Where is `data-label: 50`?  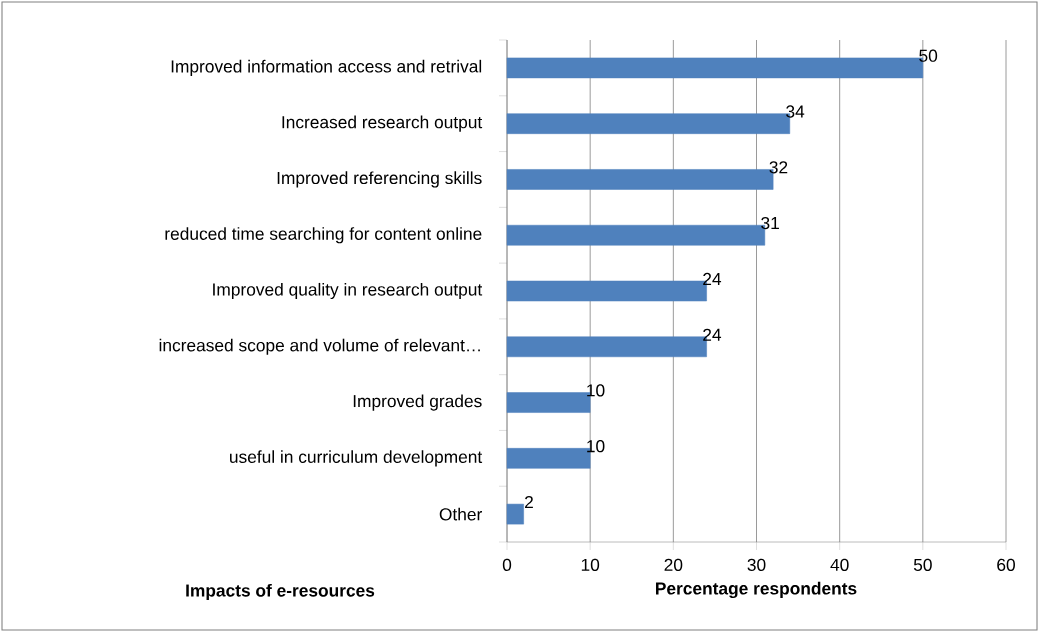
data-label: 50 is located at coordinates (928, 55).